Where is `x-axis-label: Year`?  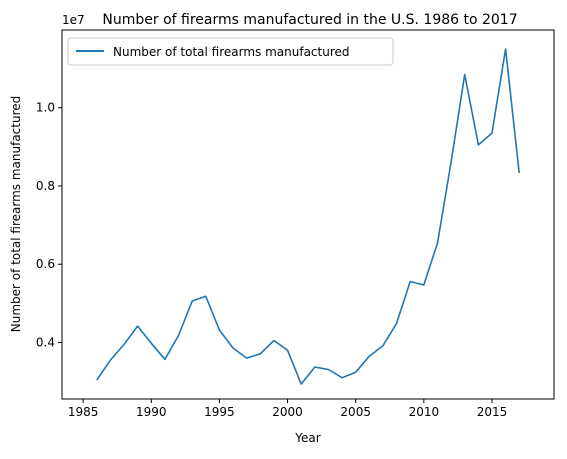 x-axis-label: Year is located at coordinates (307, 438).